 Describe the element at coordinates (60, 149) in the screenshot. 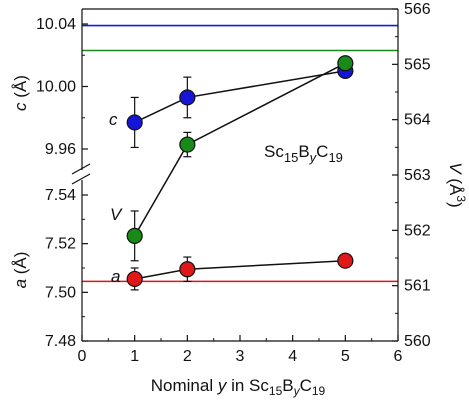

I see `c-tick-label-9.96: 9.96` at that location.